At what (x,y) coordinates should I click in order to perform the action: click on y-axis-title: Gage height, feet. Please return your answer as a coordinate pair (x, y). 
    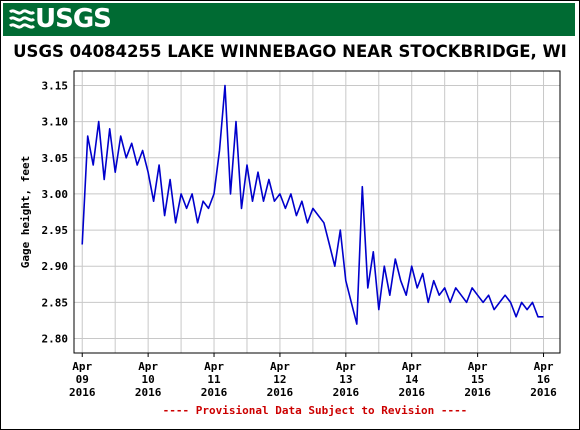
    Looking at the image, I should click on (25, 212).